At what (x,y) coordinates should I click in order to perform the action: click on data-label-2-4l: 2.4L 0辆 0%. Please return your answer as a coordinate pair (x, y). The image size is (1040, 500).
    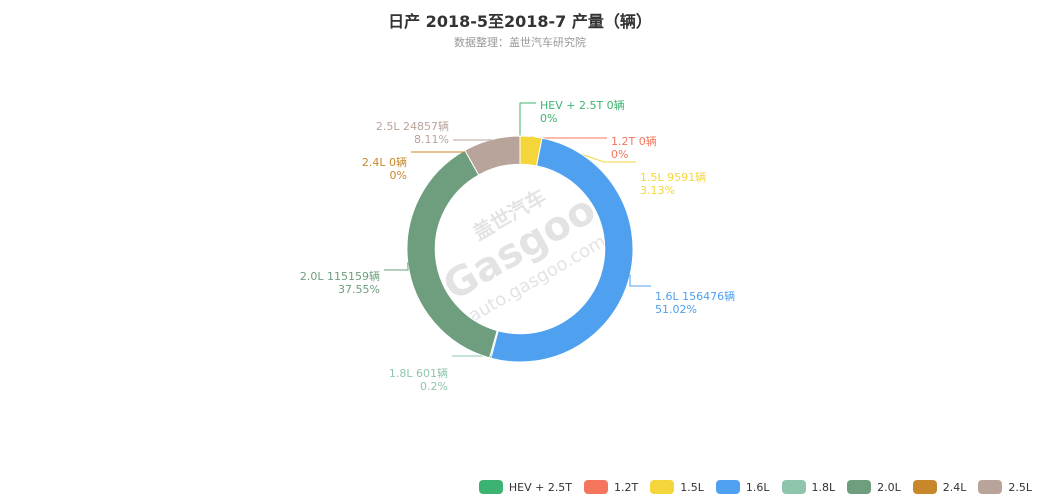
    Looking at the image, I should click on (384, 168).